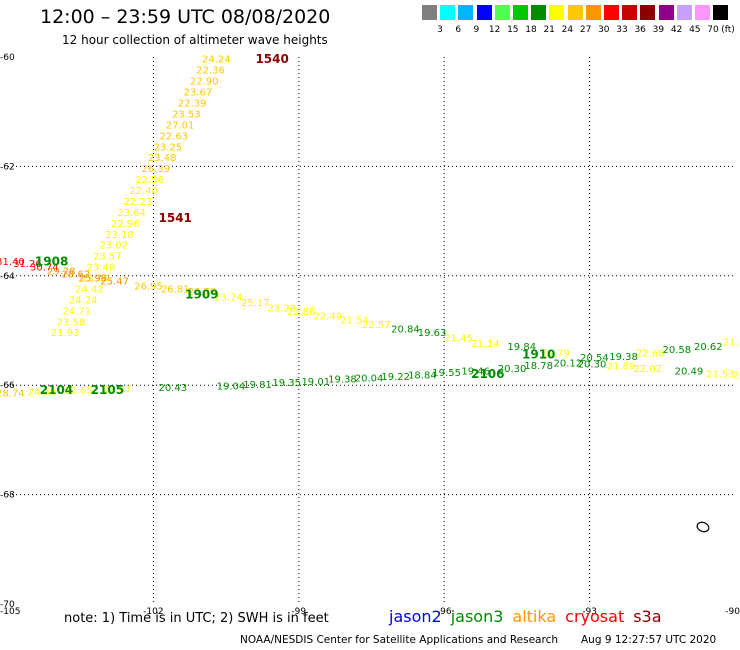 The height and width of the screenshot is (650, 740). What do you see at coordinates (7, 605) in the screenshot?
I see `y-tick-label: -70` at bounding box center [7, 605].